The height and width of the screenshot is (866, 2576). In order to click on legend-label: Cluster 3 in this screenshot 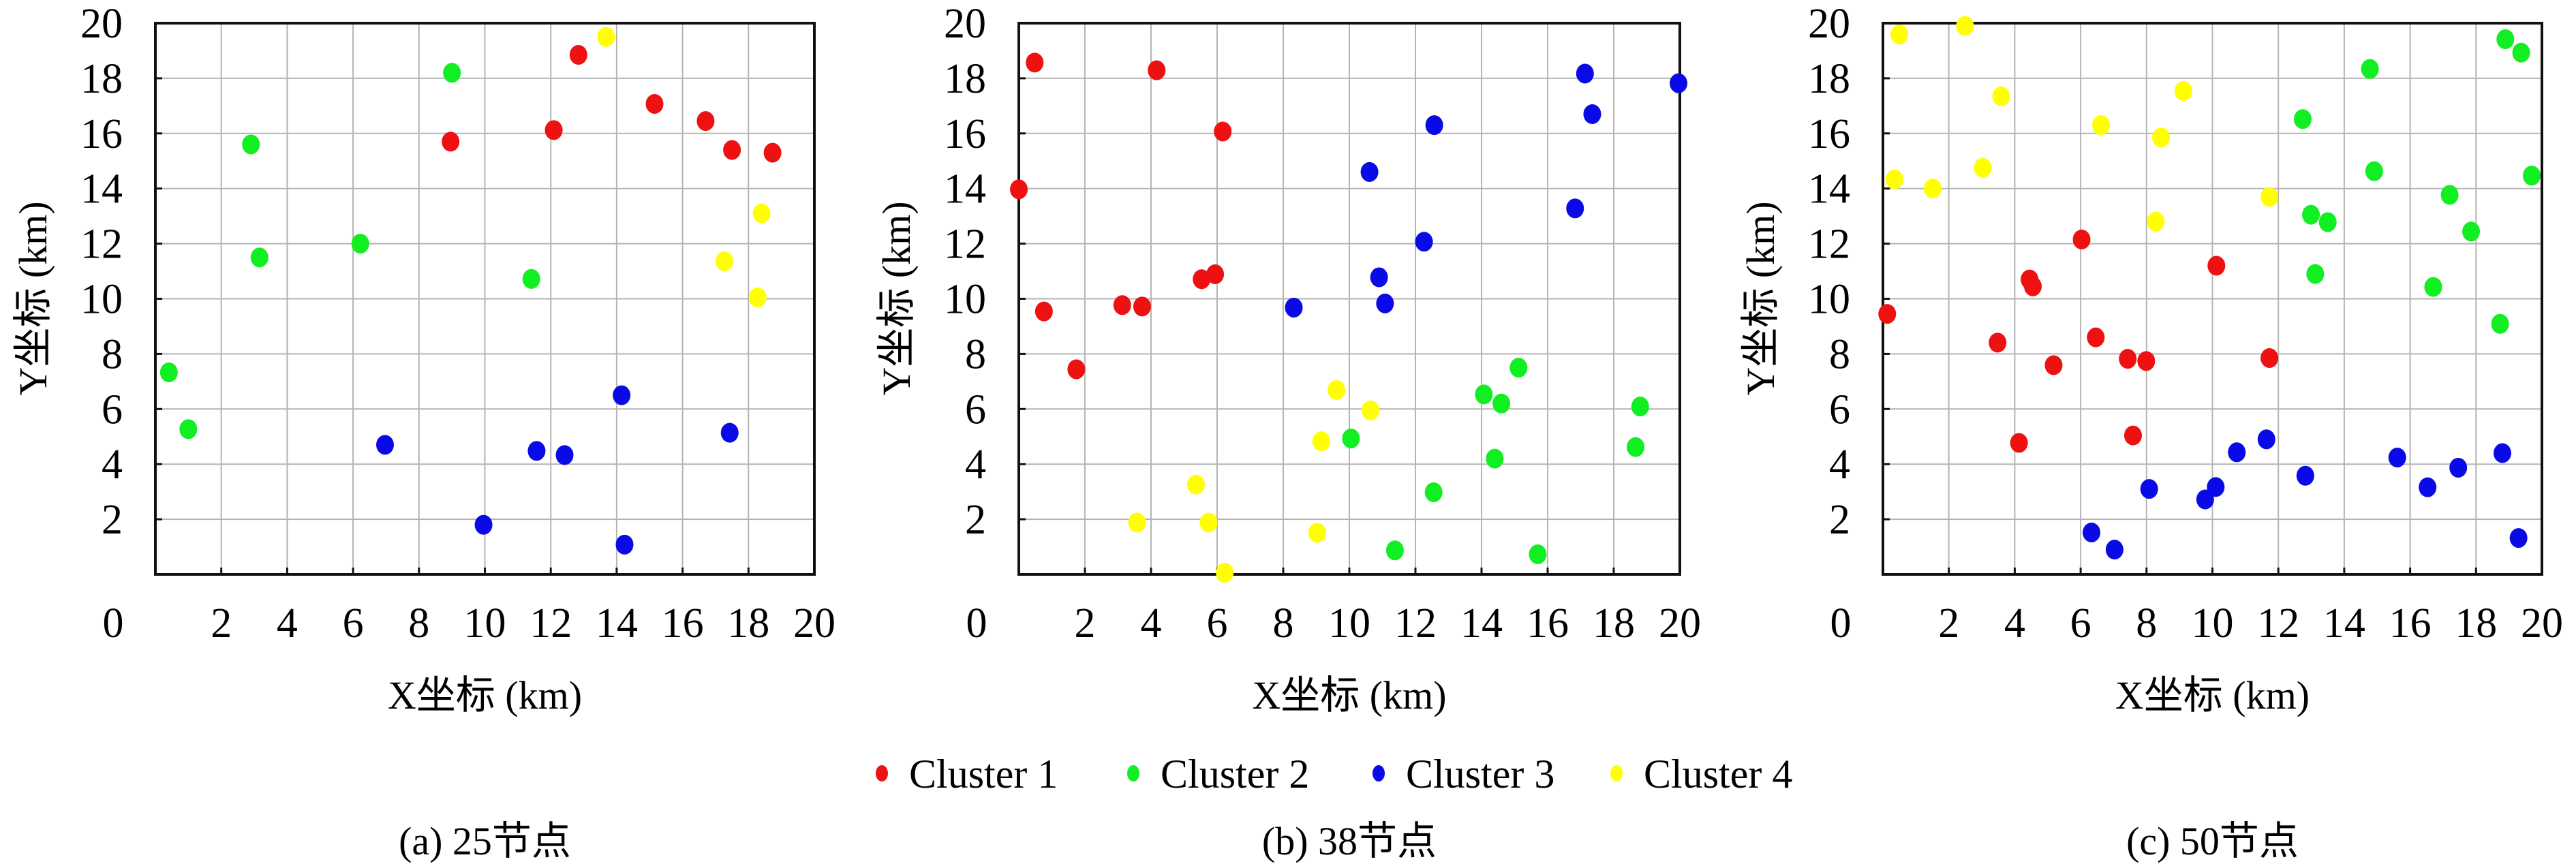, I will do `click(1480, 775)`.